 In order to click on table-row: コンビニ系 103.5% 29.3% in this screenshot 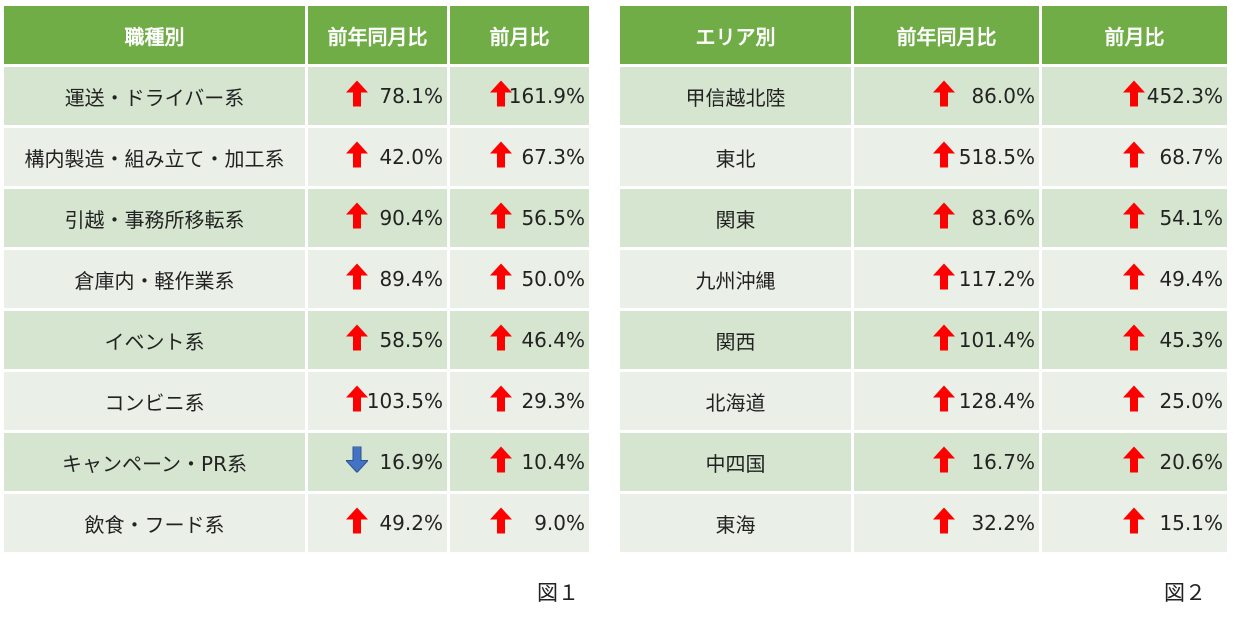, I will do `click(298, 402)`.